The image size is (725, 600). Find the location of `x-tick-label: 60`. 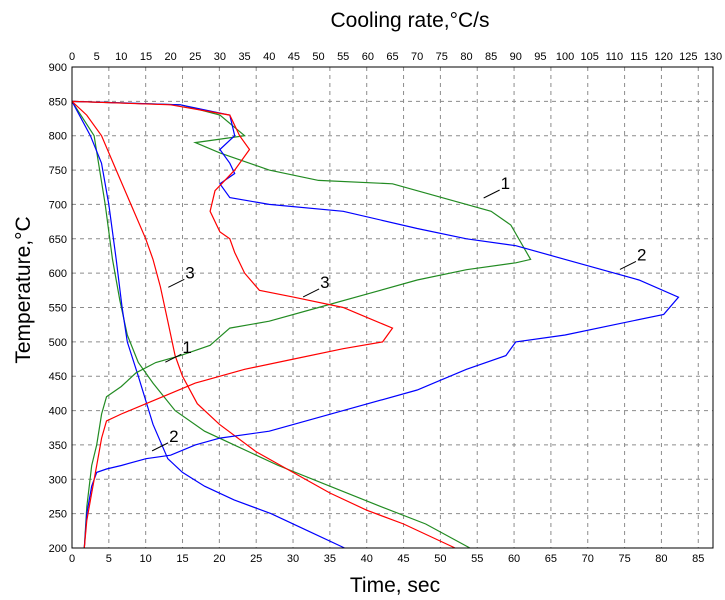

x-tick-label: 60 is located at coordinates (514, 559).